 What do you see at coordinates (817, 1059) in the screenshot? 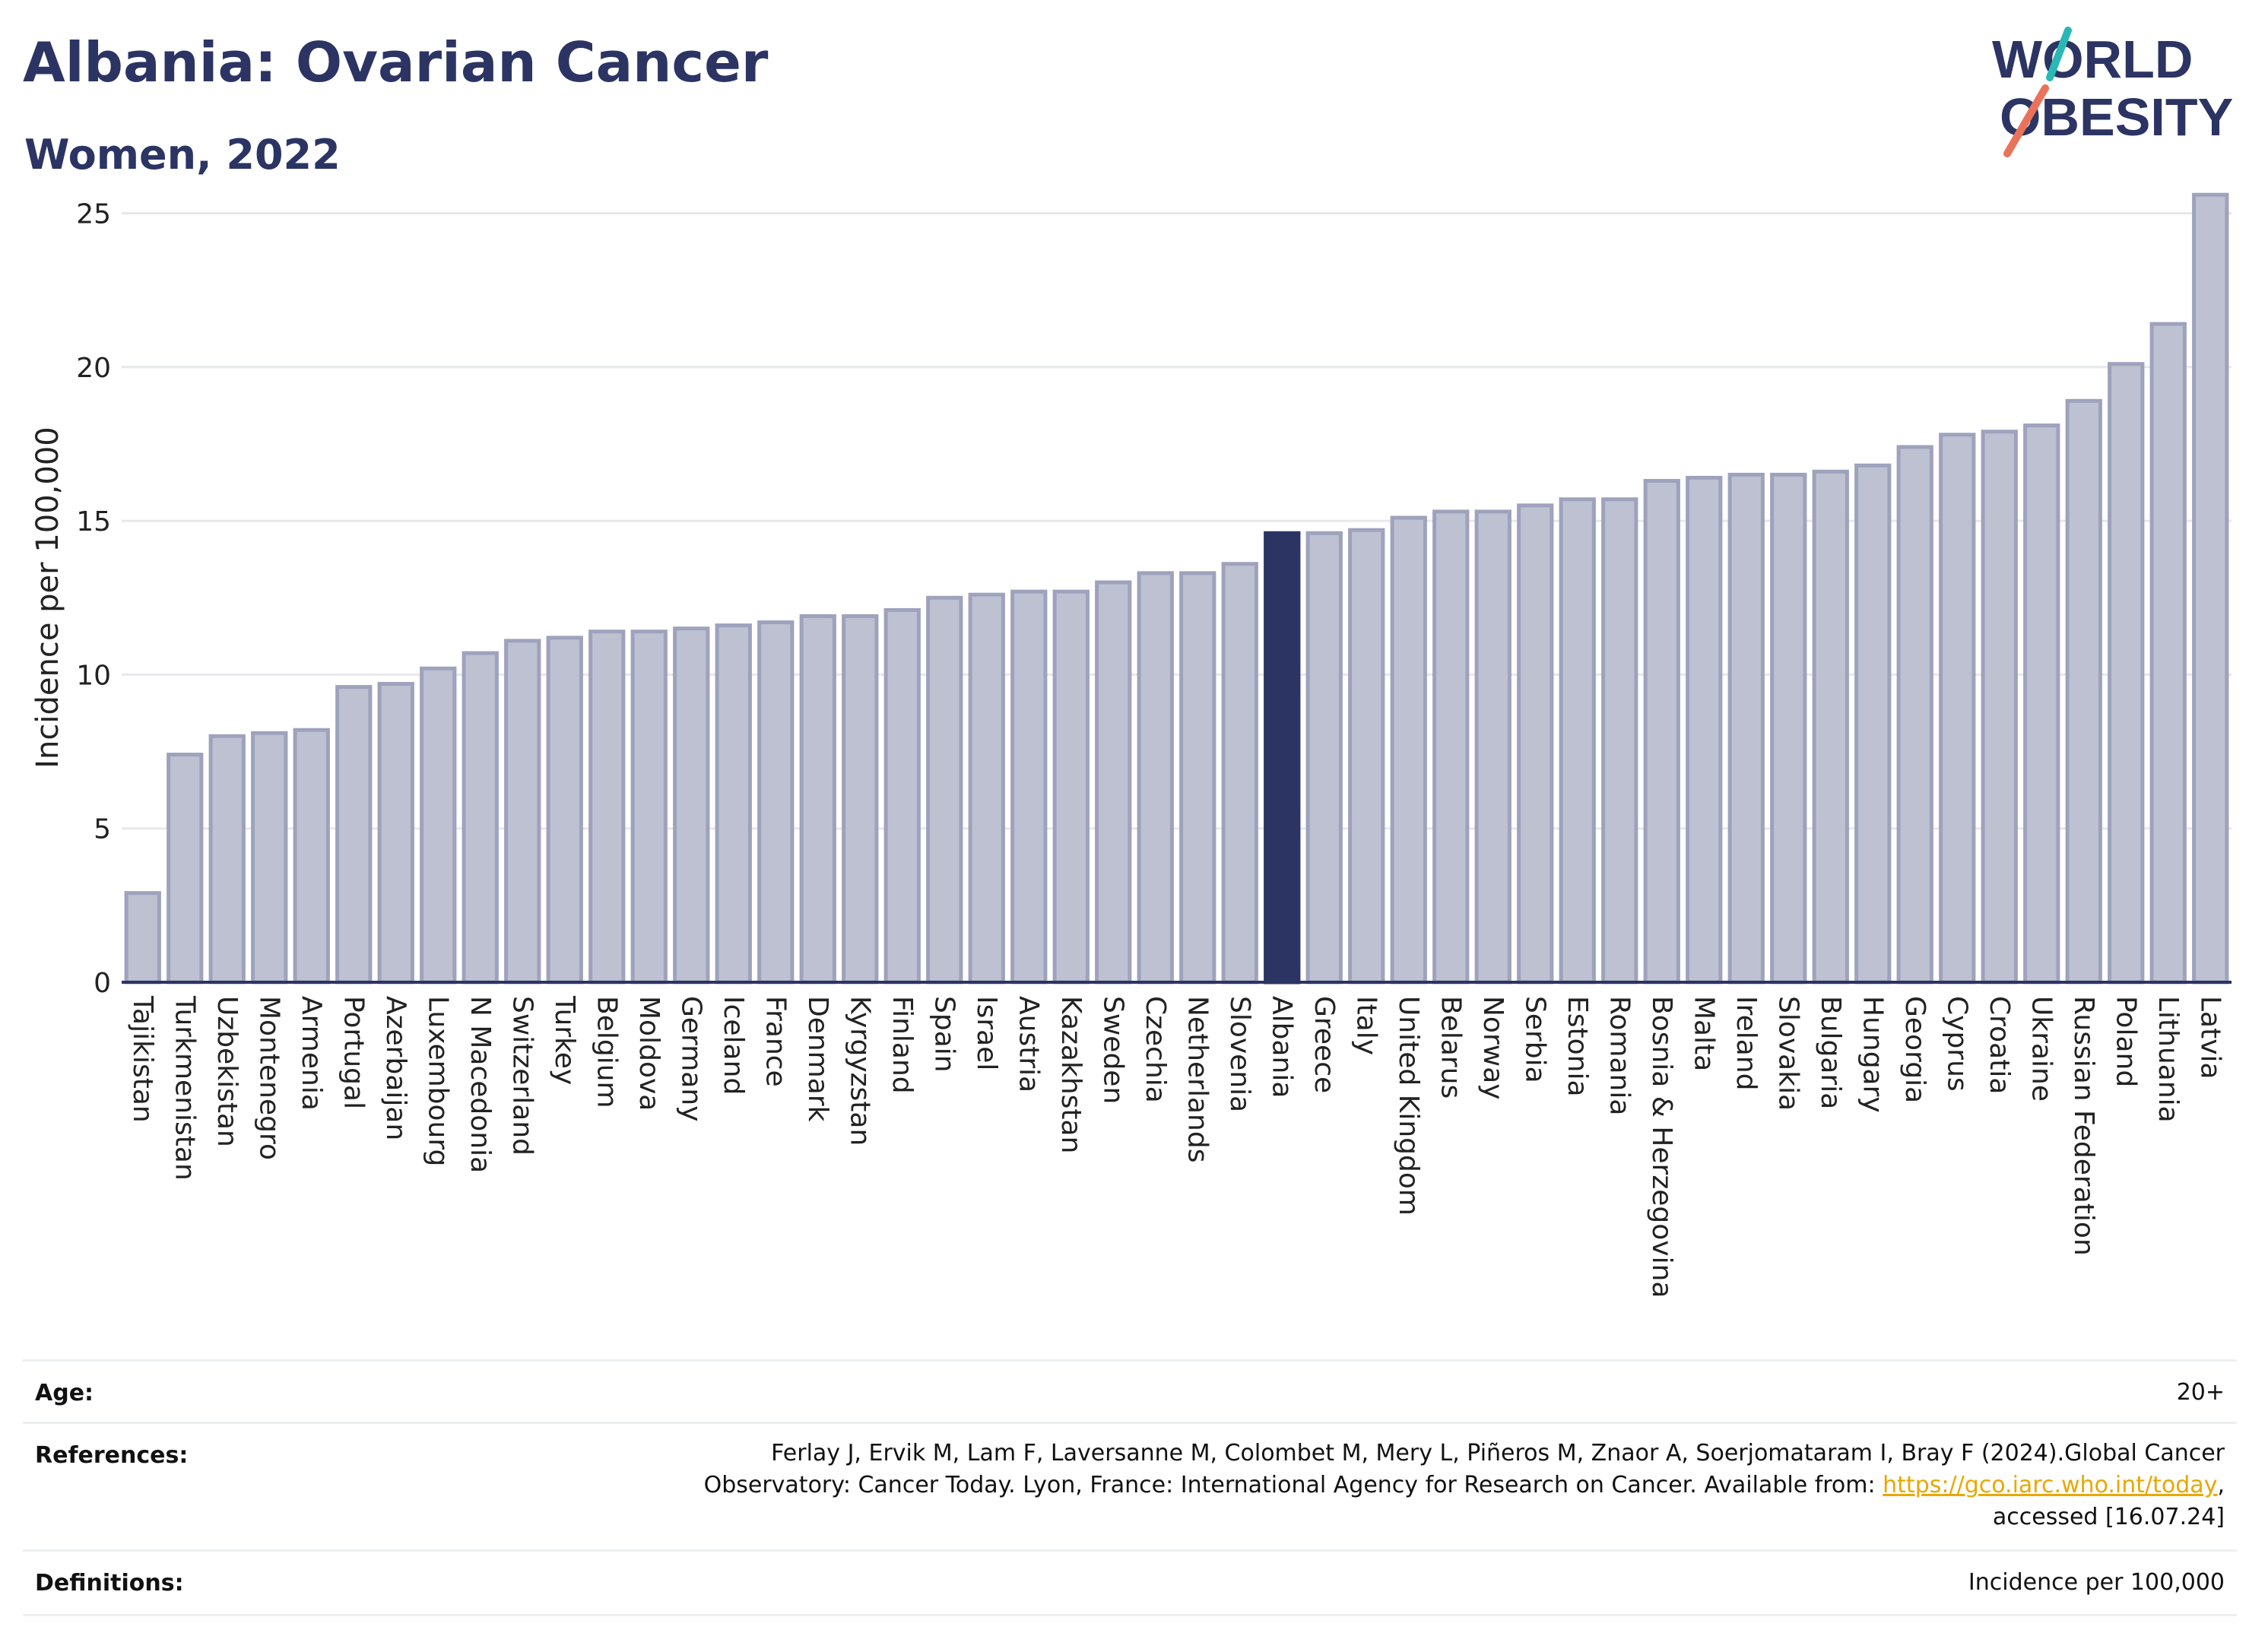
I see `x-tick-label: Denmark` at bounding box center [817, 1059].